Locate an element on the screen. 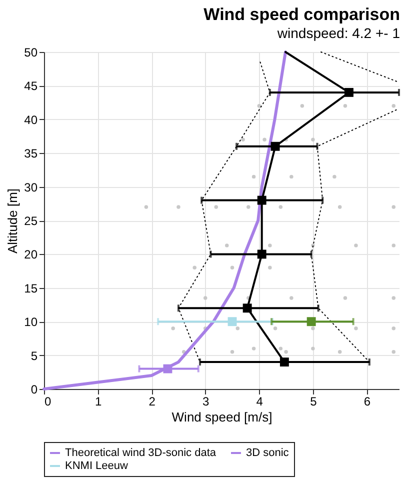  x-tick-label: 3 is located at coordinates (206, 401).